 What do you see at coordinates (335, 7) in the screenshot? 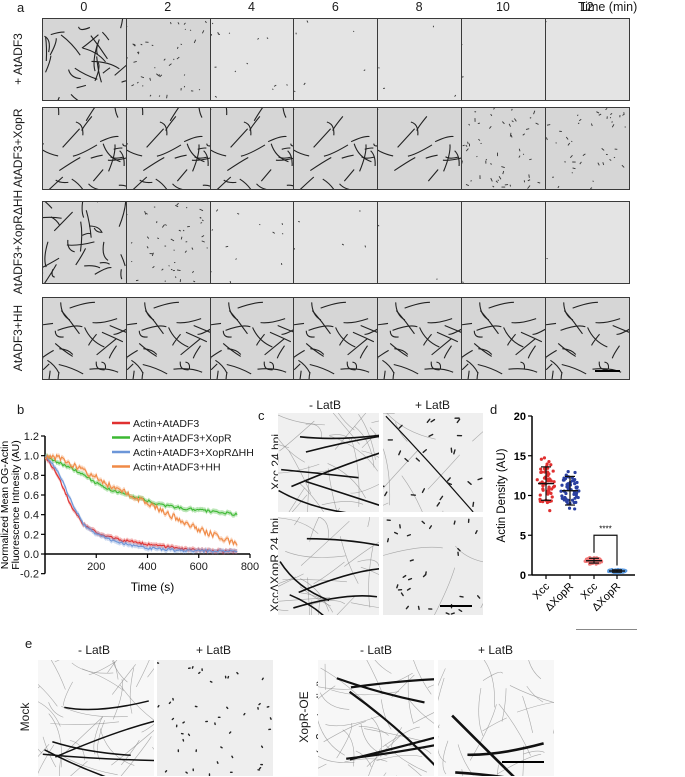
I see `timepoint-label: 6` at bounding box center [335, 7].